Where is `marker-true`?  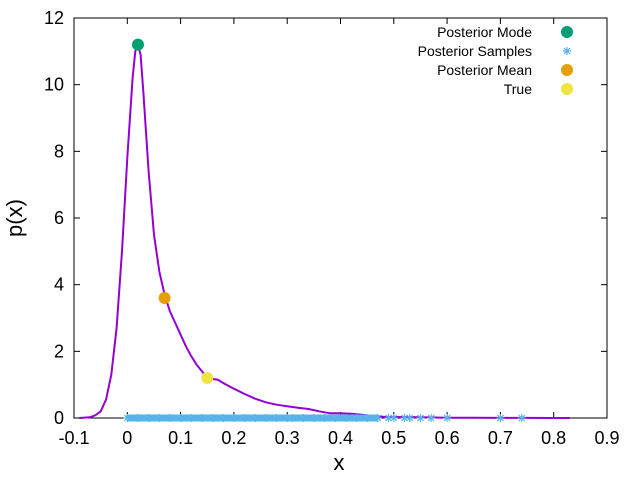
marker-true is located at coordinates (207, 378).